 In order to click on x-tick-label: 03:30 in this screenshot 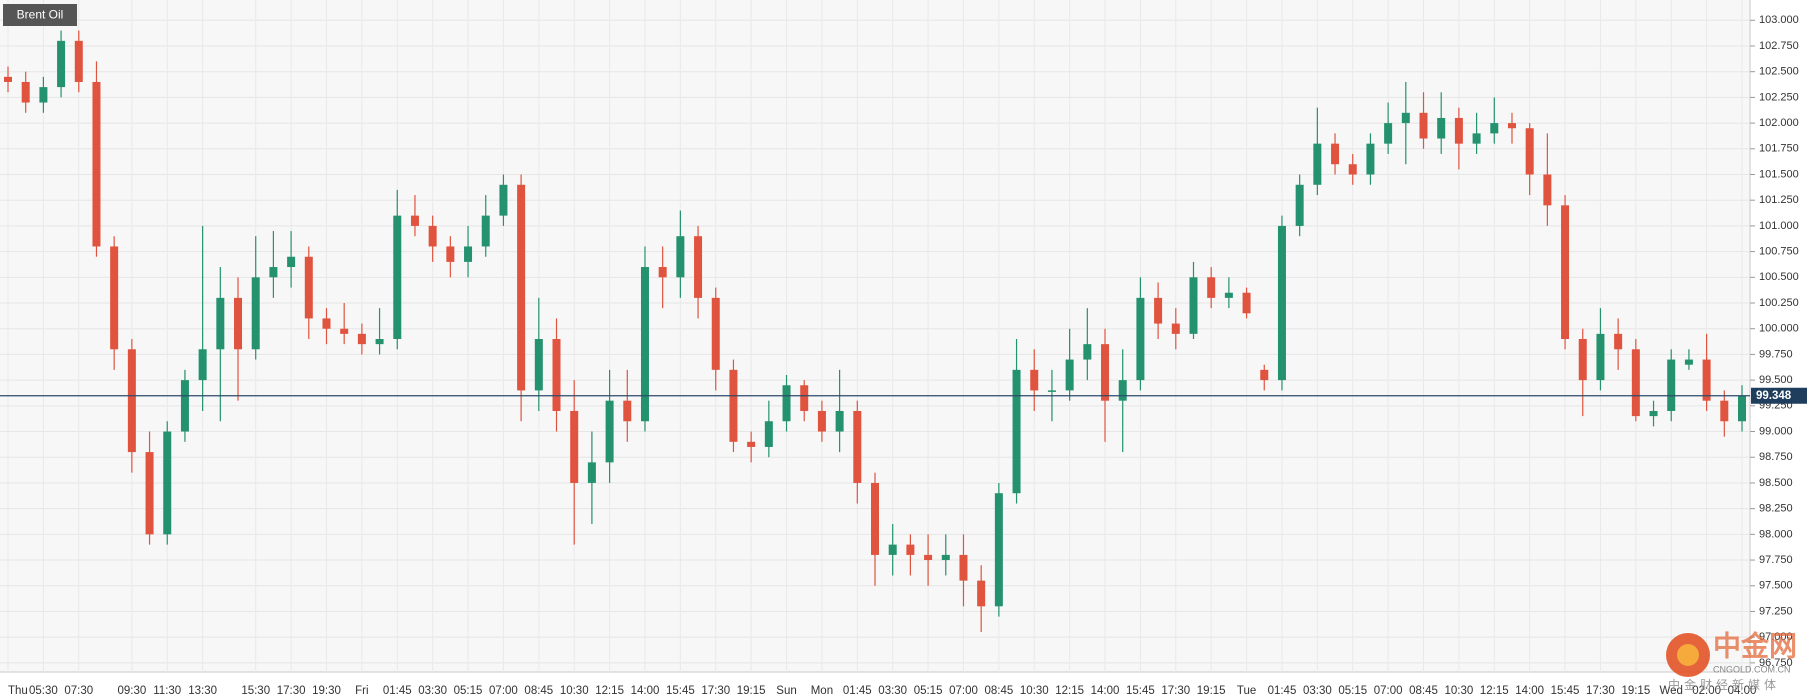, I will do `click(1317, 691)`.